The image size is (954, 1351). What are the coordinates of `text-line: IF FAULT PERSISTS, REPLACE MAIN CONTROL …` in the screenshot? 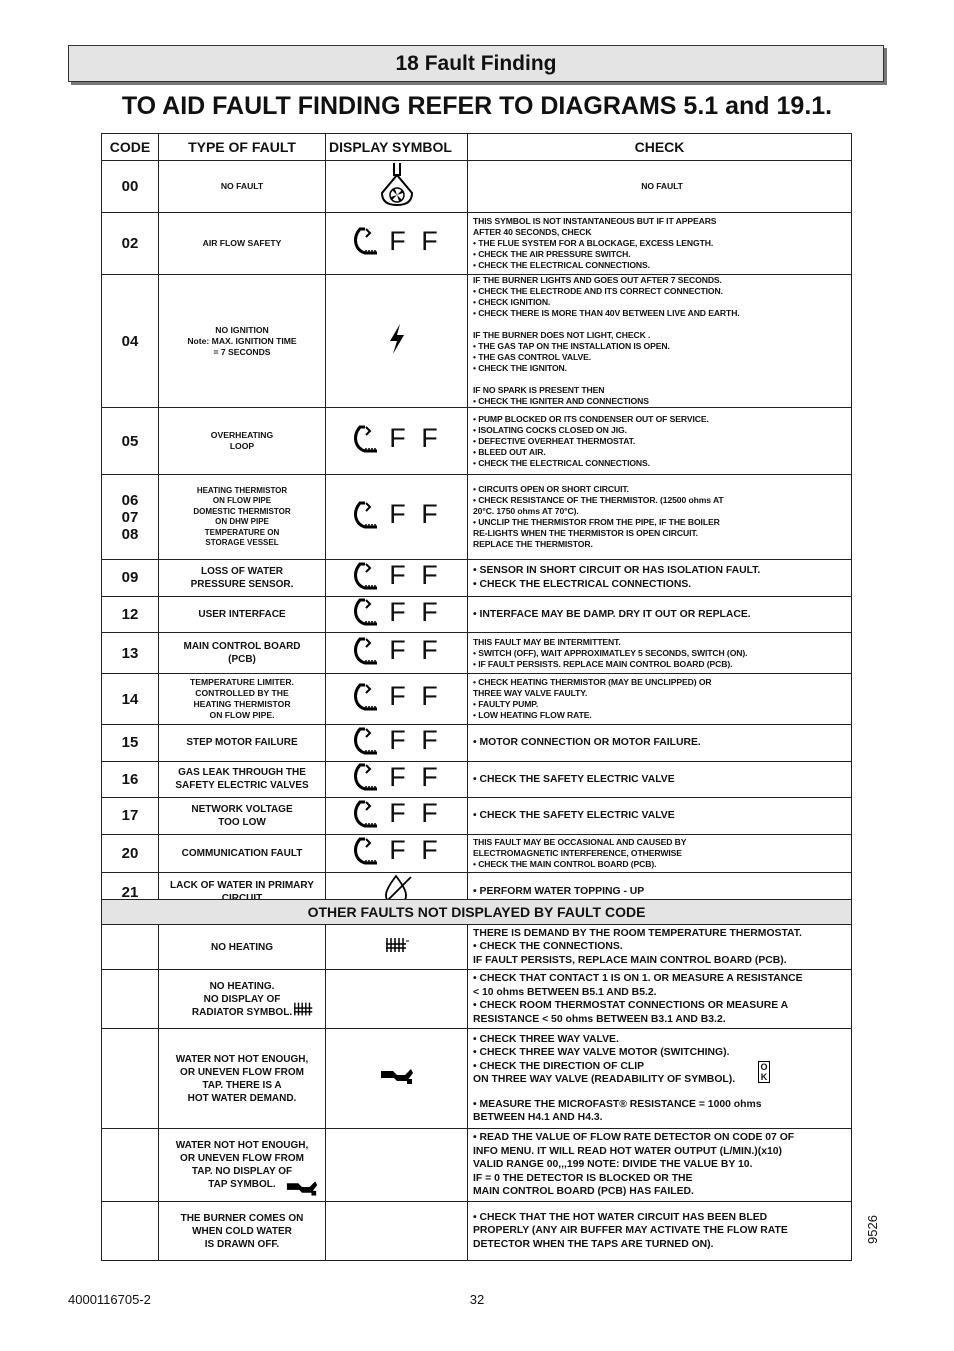 It's located at (630, 960).